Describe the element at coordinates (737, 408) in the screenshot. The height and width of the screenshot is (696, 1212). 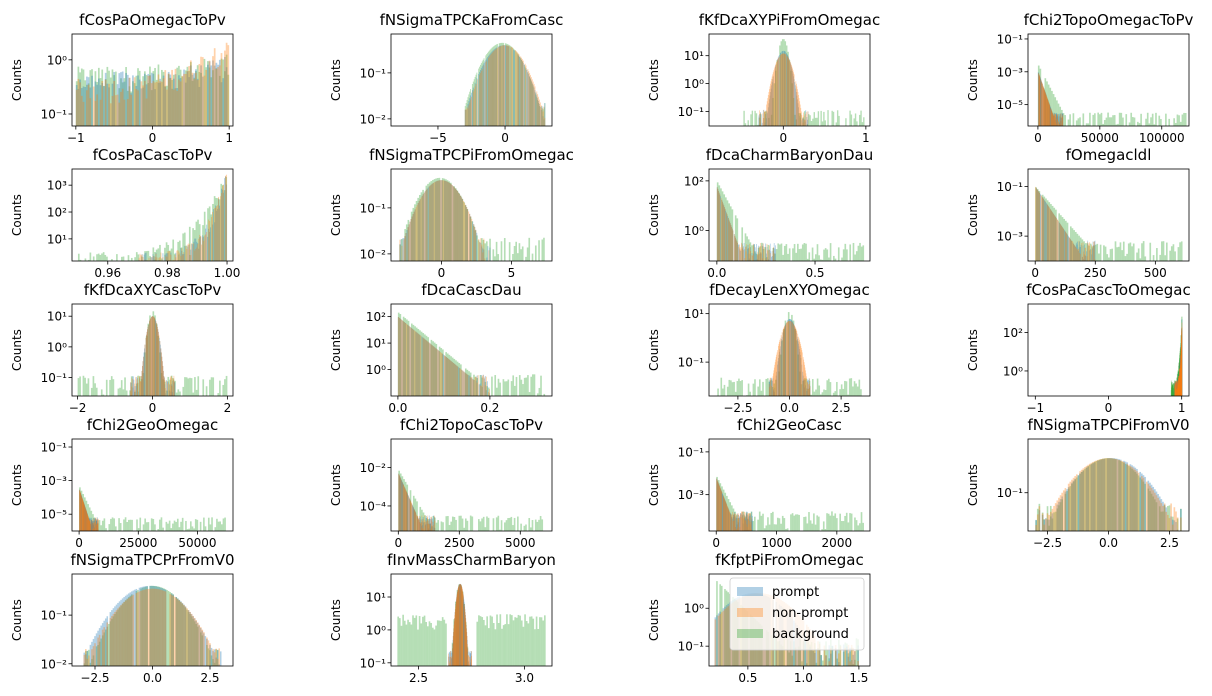
I see `x-tick-label: −2.5` at that location.